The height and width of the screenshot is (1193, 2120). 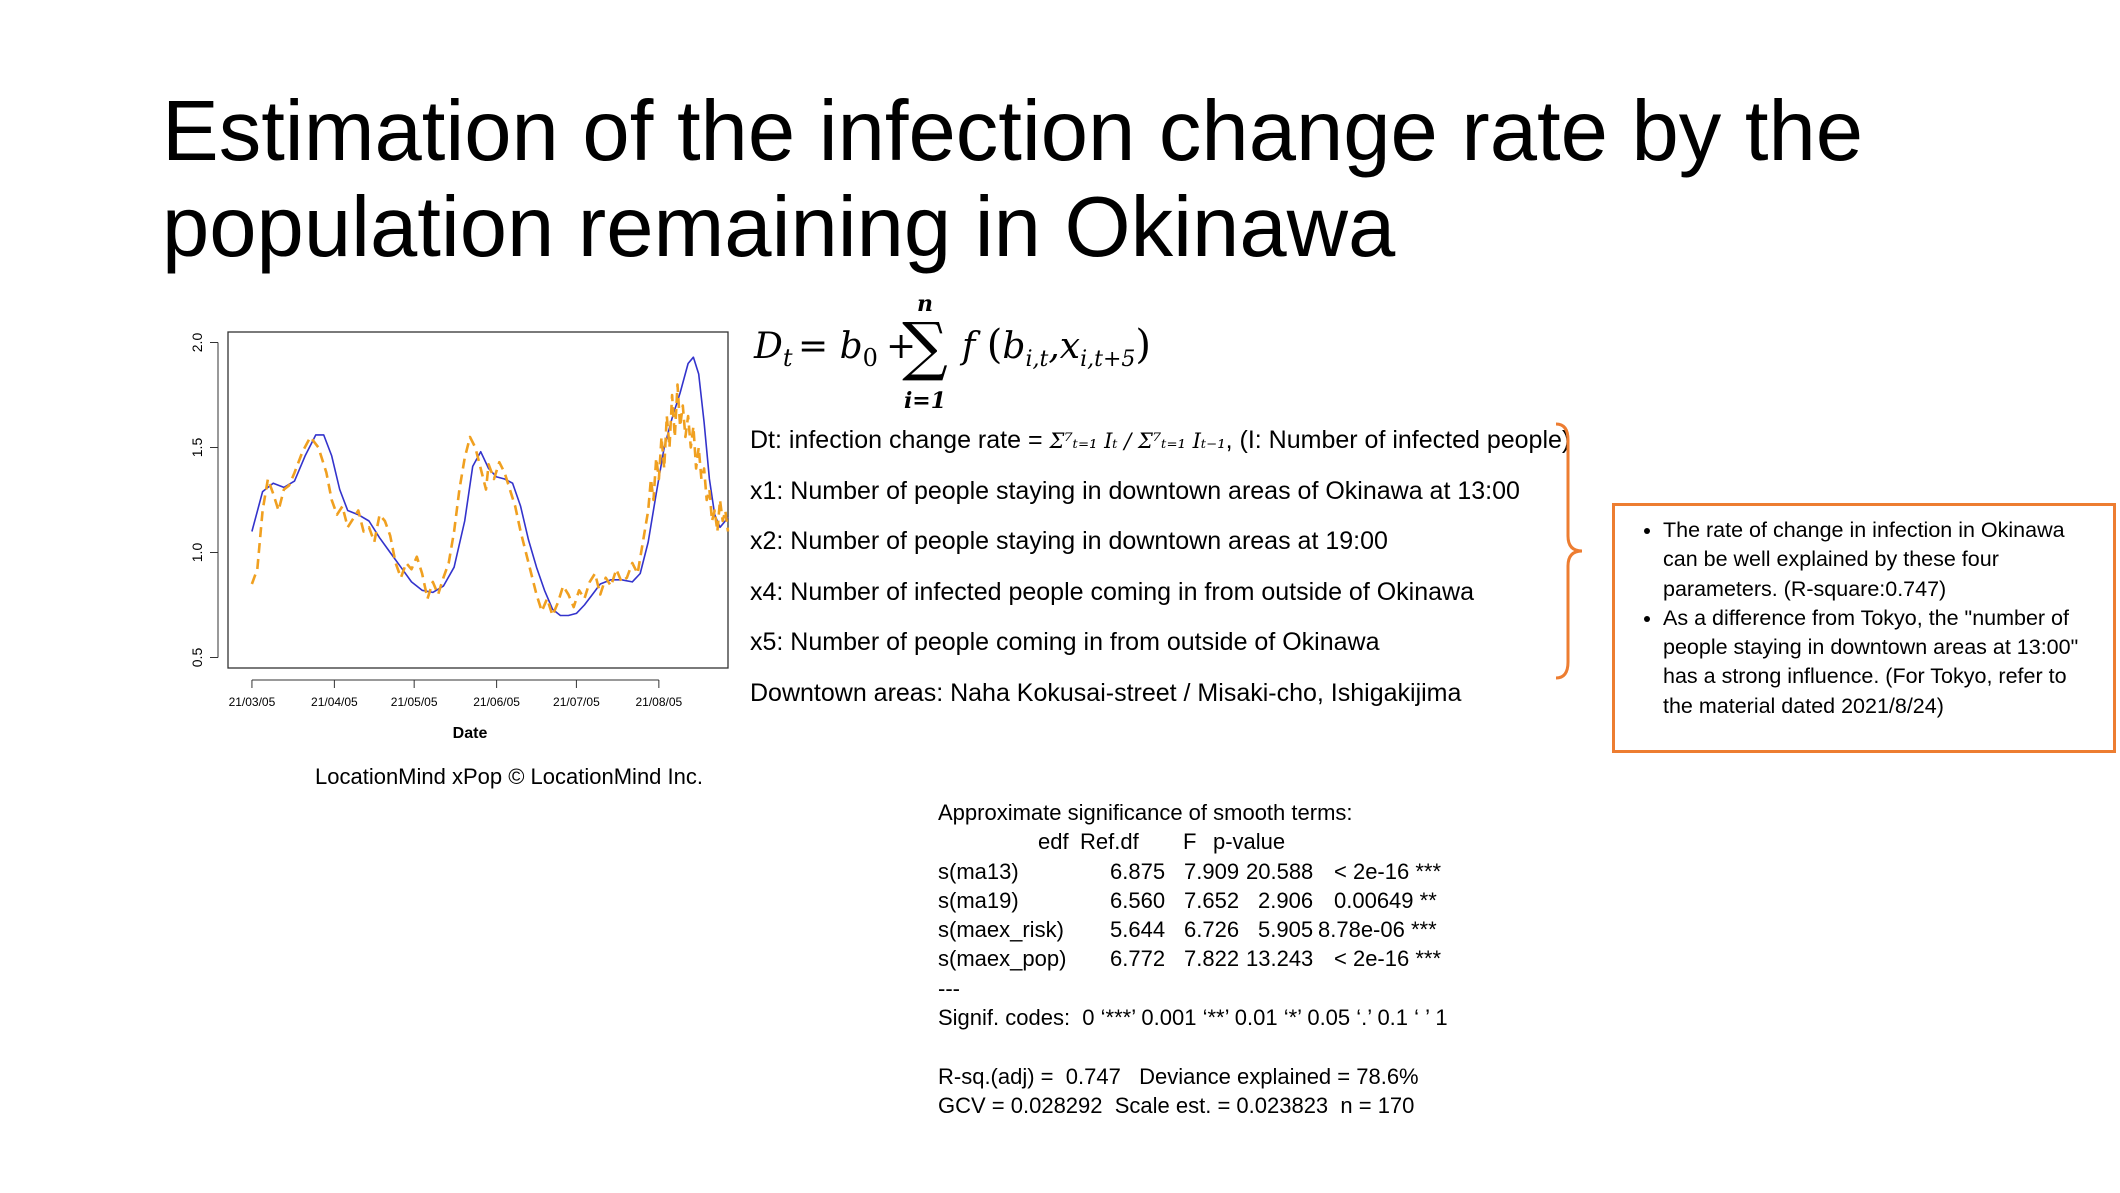 What do you see at coordinates (576, 702) in the screenshot?
I see `chart-x-tick-label: 21/07/05` at bounding box center [576, 702].